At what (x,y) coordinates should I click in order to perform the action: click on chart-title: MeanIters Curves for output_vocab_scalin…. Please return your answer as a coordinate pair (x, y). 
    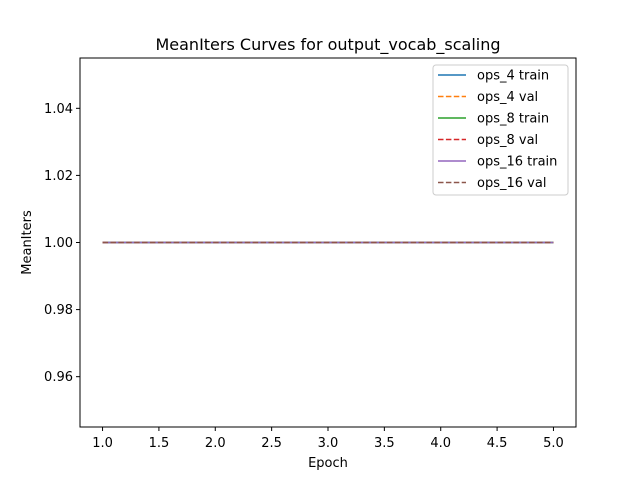
    Looking at the image, I should click on (327, 45).